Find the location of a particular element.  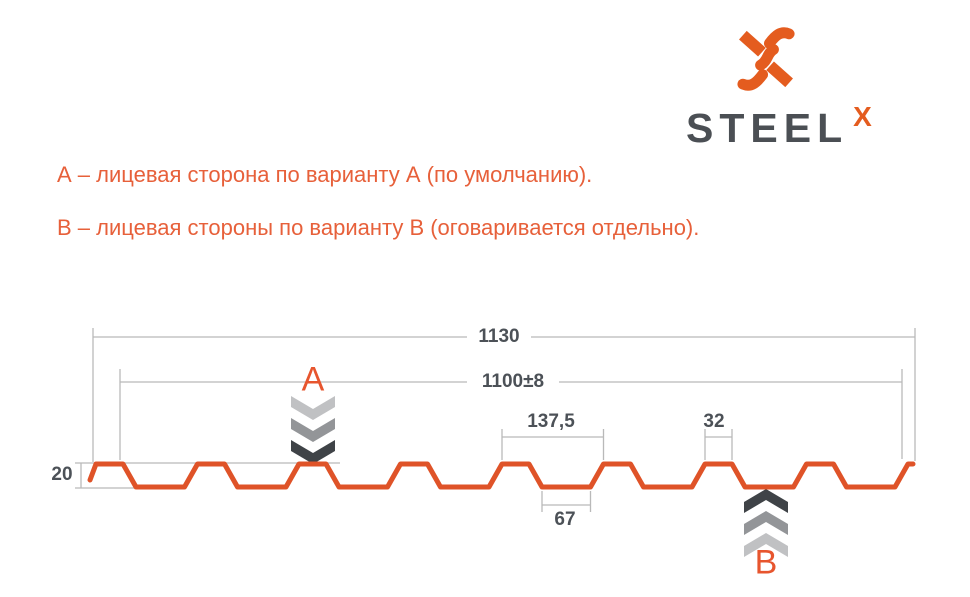

logo-wordmark-sup: X is located at coordinates (862, 116).